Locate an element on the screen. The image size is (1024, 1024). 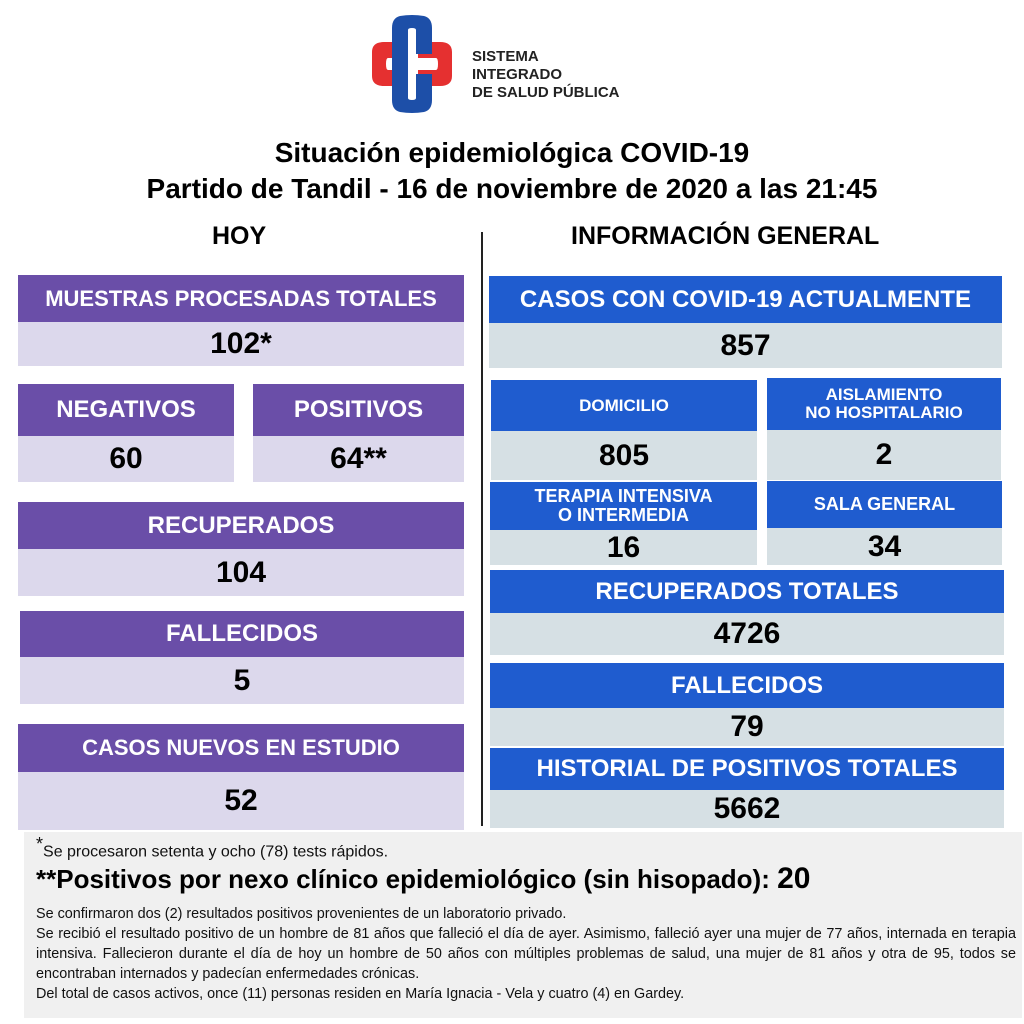
sala-general-label: SALA GENERAL is located at coordinates (884, 504).